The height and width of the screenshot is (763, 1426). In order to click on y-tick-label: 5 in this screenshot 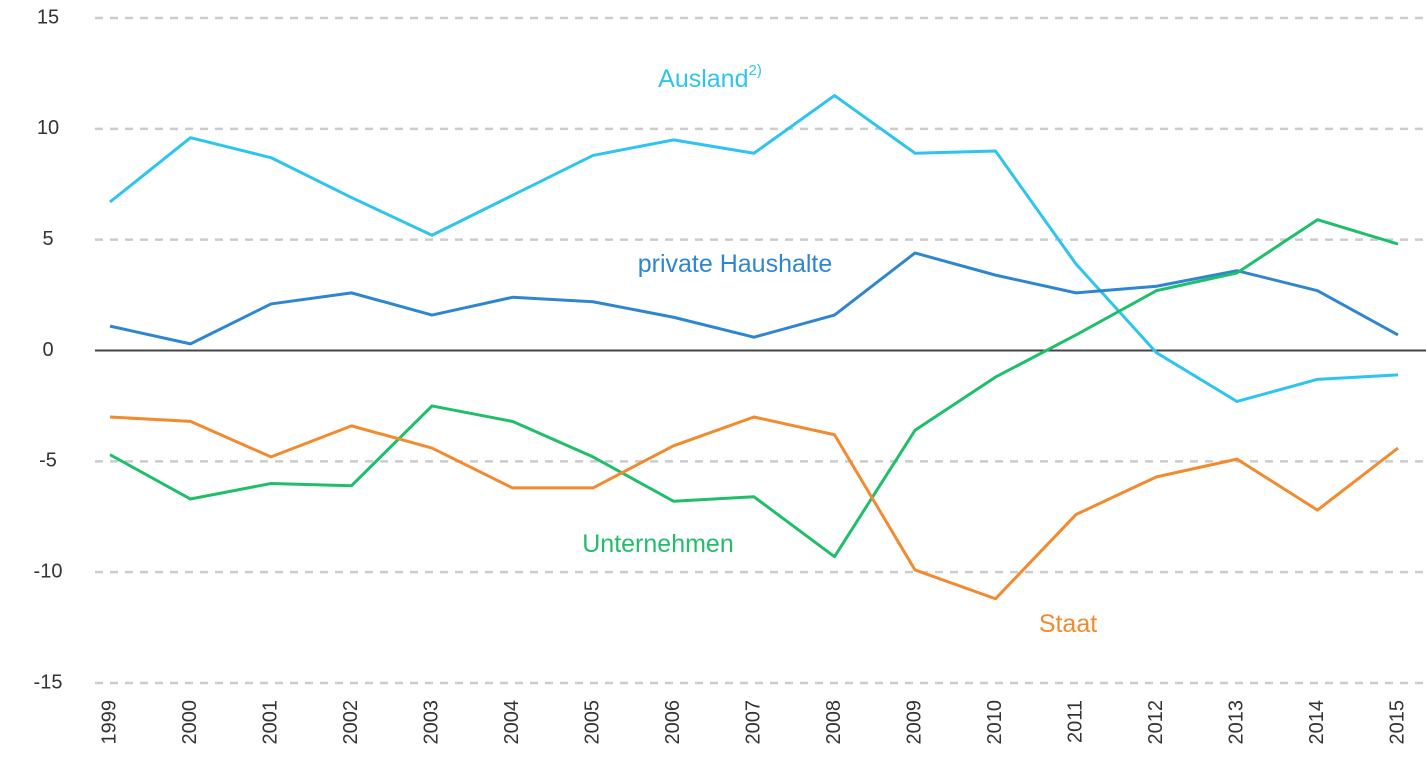, I will do `click(47, 239)`.